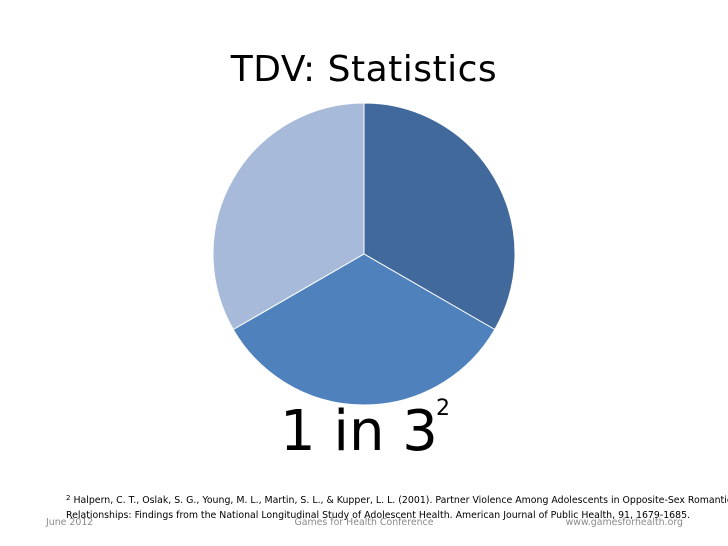 The height and width of the screenshot is (546, 728). Describe the element at coordinates (624, 522) in the screenshot. I see `footer-url: www.gamesforhealth.org` at that location.